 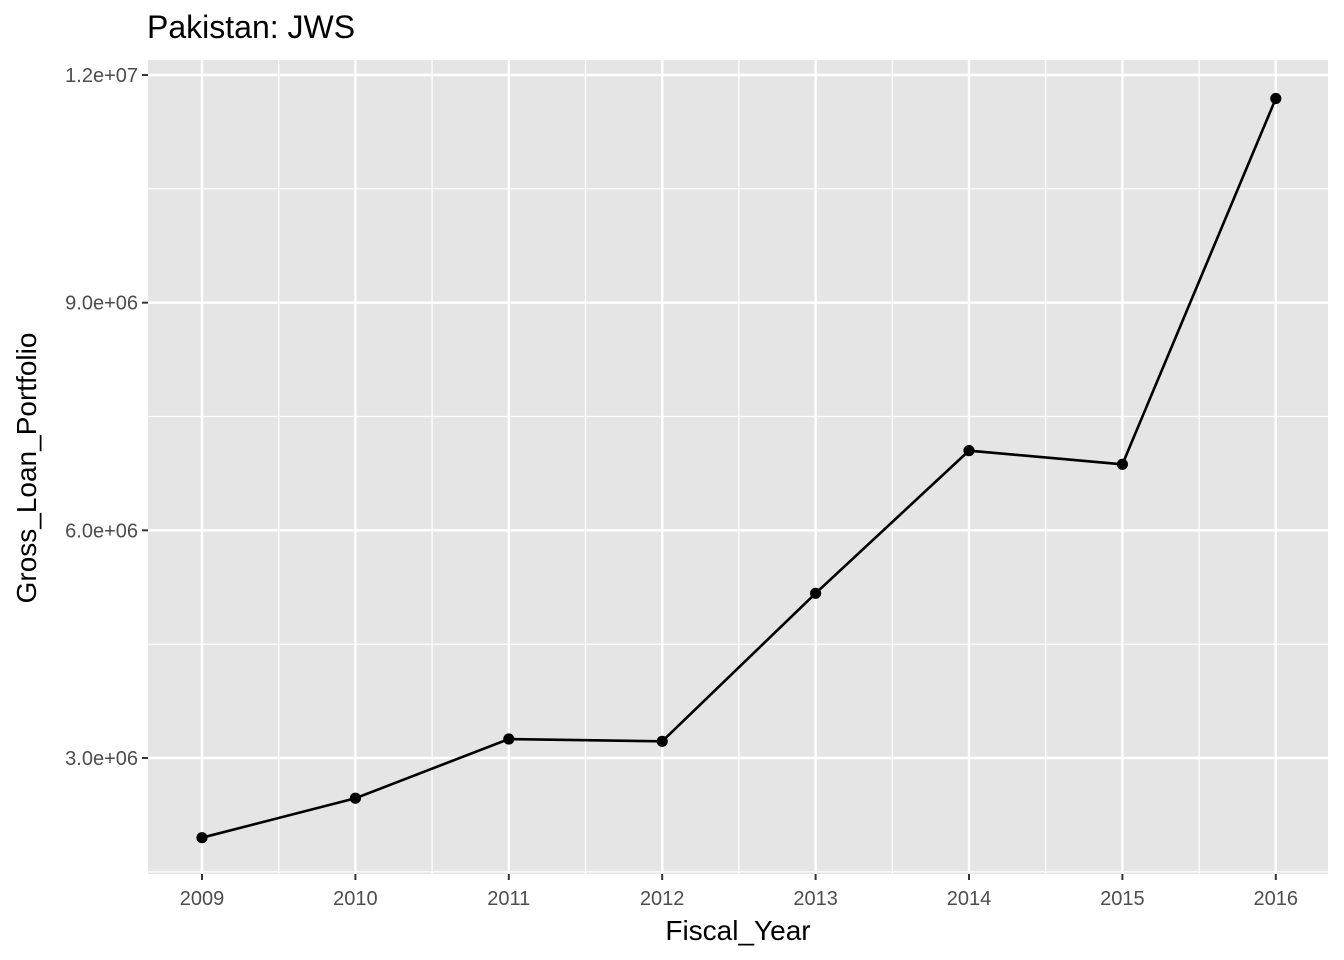 I want to click on x-tick-label: 2013, so click(x=815, y=899).